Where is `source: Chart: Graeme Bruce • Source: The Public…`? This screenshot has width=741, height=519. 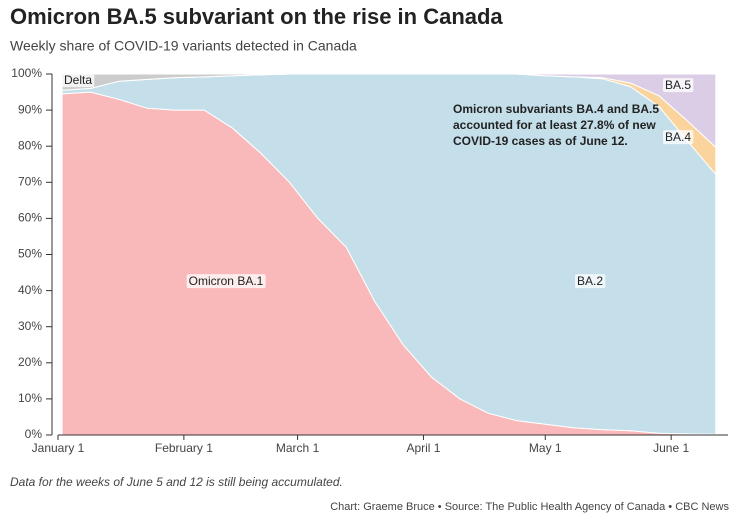
source: Chart: Graeme Bruce • Source: The Public… is located at coordinates (529, 507).